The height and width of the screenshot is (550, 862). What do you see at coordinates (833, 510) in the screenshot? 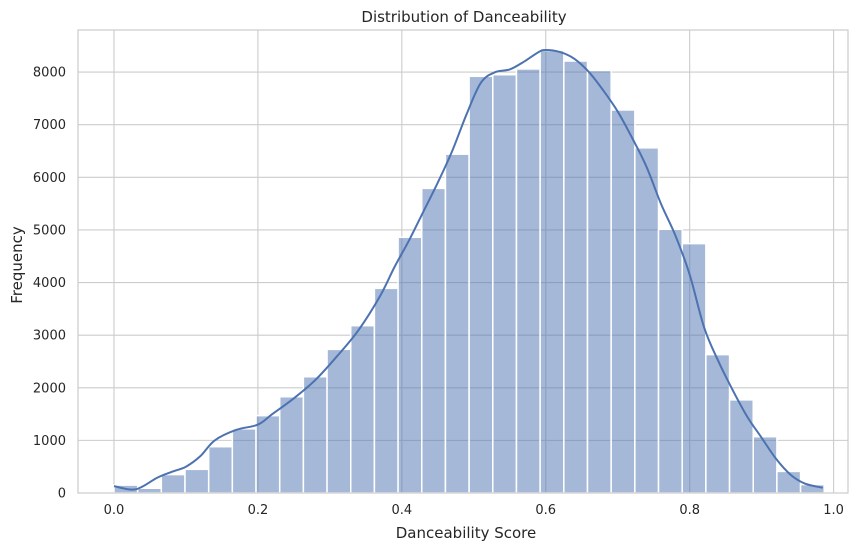
I see `x-tick-label: 1.0` at bounding box center [833, 510].